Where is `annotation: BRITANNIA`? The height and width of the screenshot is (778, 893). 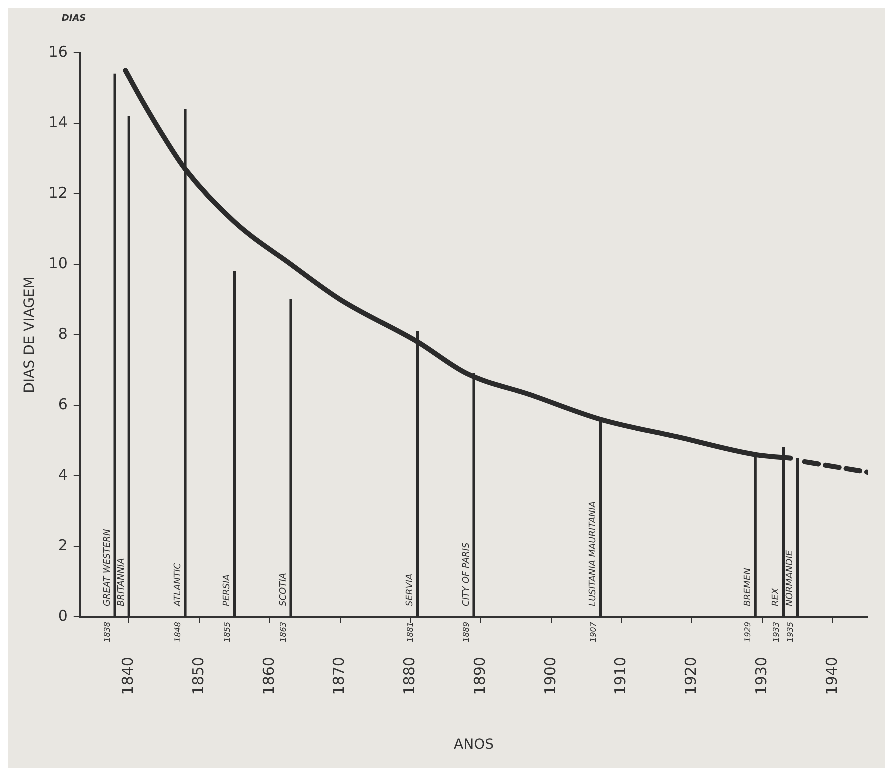
annotation: BRITANNIA is located at coordinates (122, 582).